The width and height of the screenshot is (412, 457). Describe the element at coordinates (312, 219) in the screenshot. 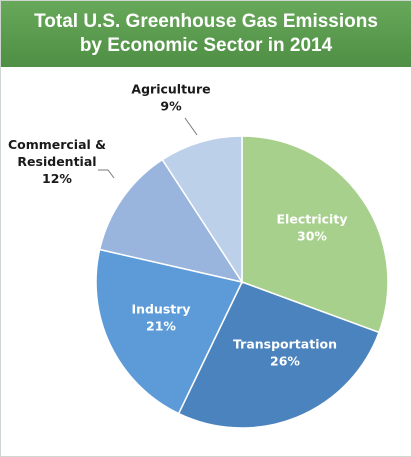

I see `pie-label-line: Electricity` at that location.